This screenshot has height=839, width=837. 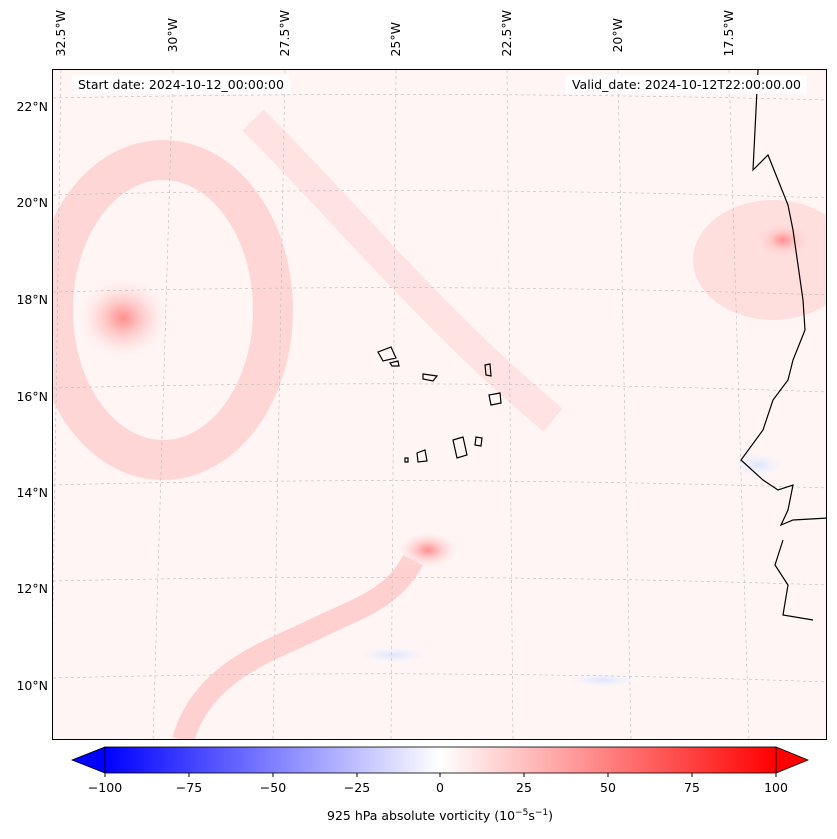 I want to click on vortex-ring, so click(x=173, y=310).